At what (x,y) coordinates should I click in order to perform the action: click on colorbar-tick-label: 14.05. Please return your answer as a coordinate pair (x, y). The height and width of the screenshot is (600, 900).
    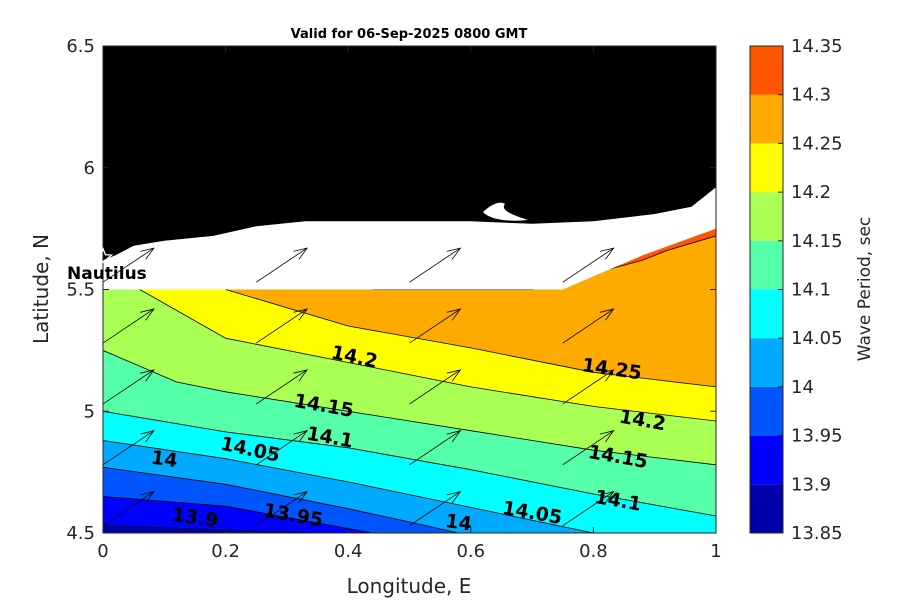
    Looking at the image, I should click on (817, 338).